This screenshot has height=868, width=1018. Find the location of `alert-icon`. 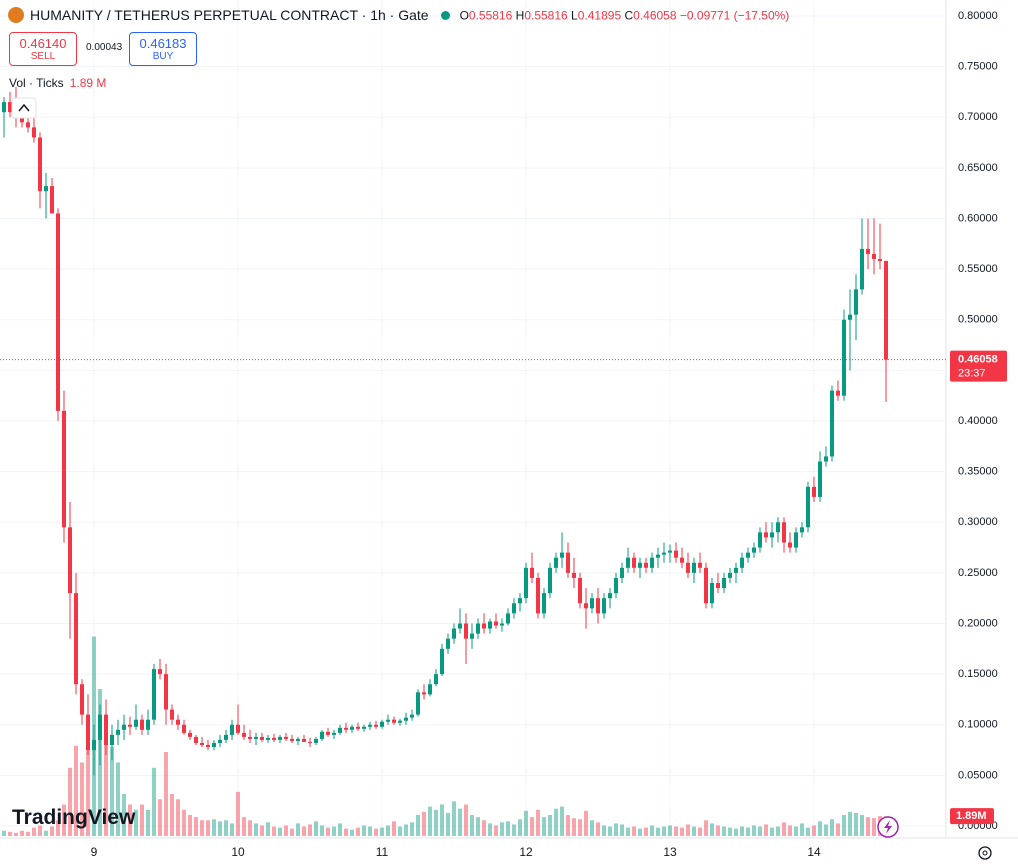

alert-icon is located at coordinates (888, 827).